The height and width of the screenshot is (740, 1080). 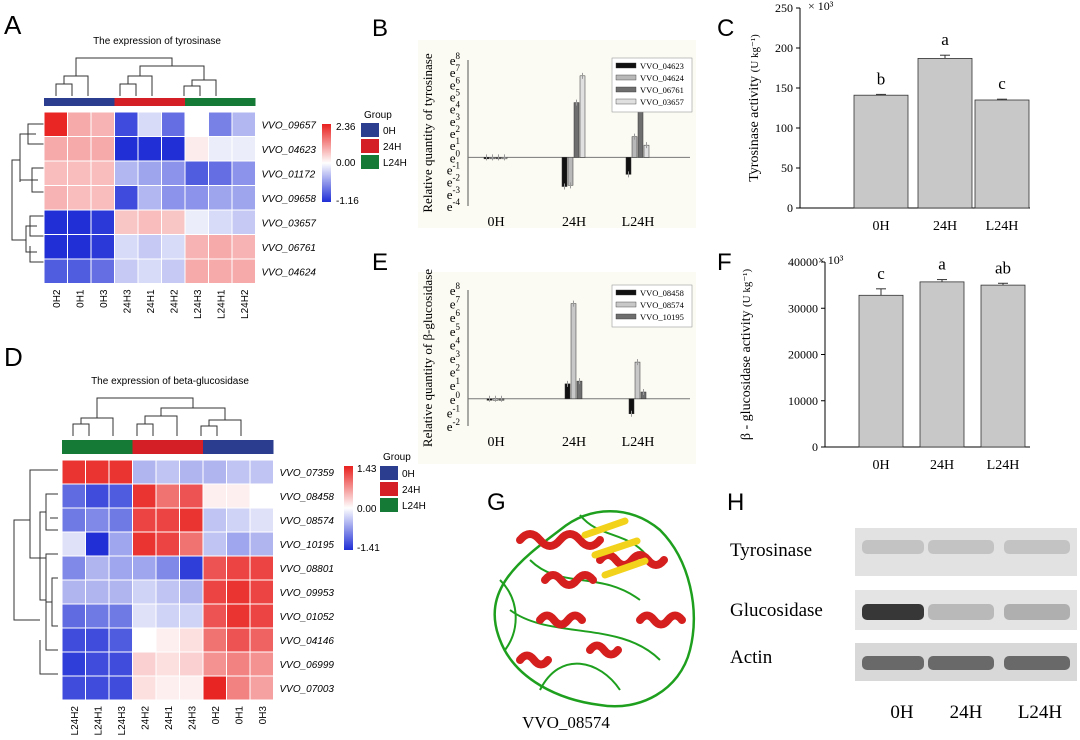 What do you see at coordinates (239, 715) in the screenshot?
I see `heatmap-d-col-label-7: 0H1` at bounding box center [239, 715].